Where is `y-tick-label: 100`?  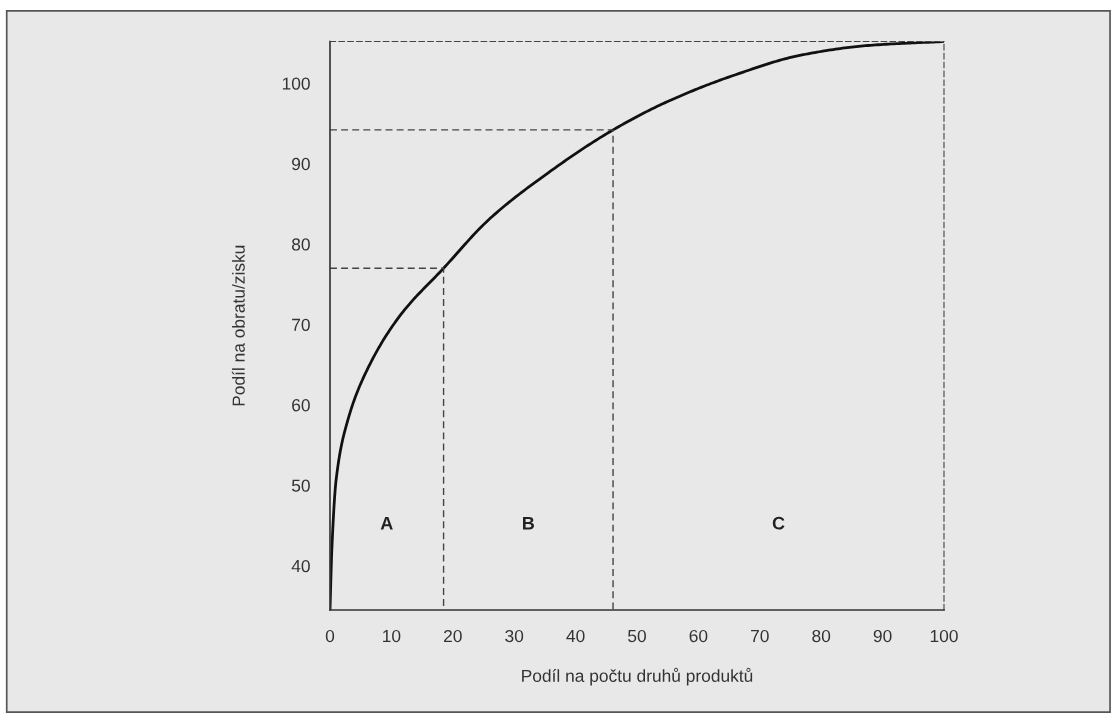
y-tick-label: 100 is located at coordinates (296, 83).